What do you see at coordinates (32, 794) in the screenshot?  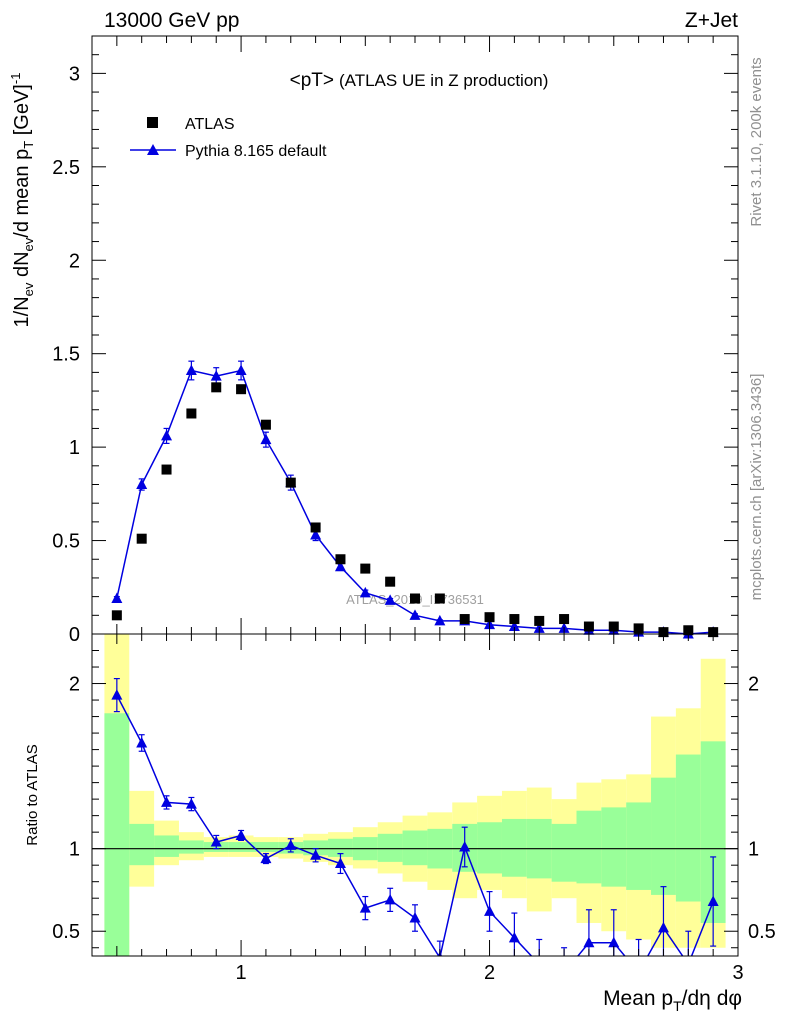 I see `ratio-axis-label: Ratio to ATLAS` at bounding box center [32, 794].